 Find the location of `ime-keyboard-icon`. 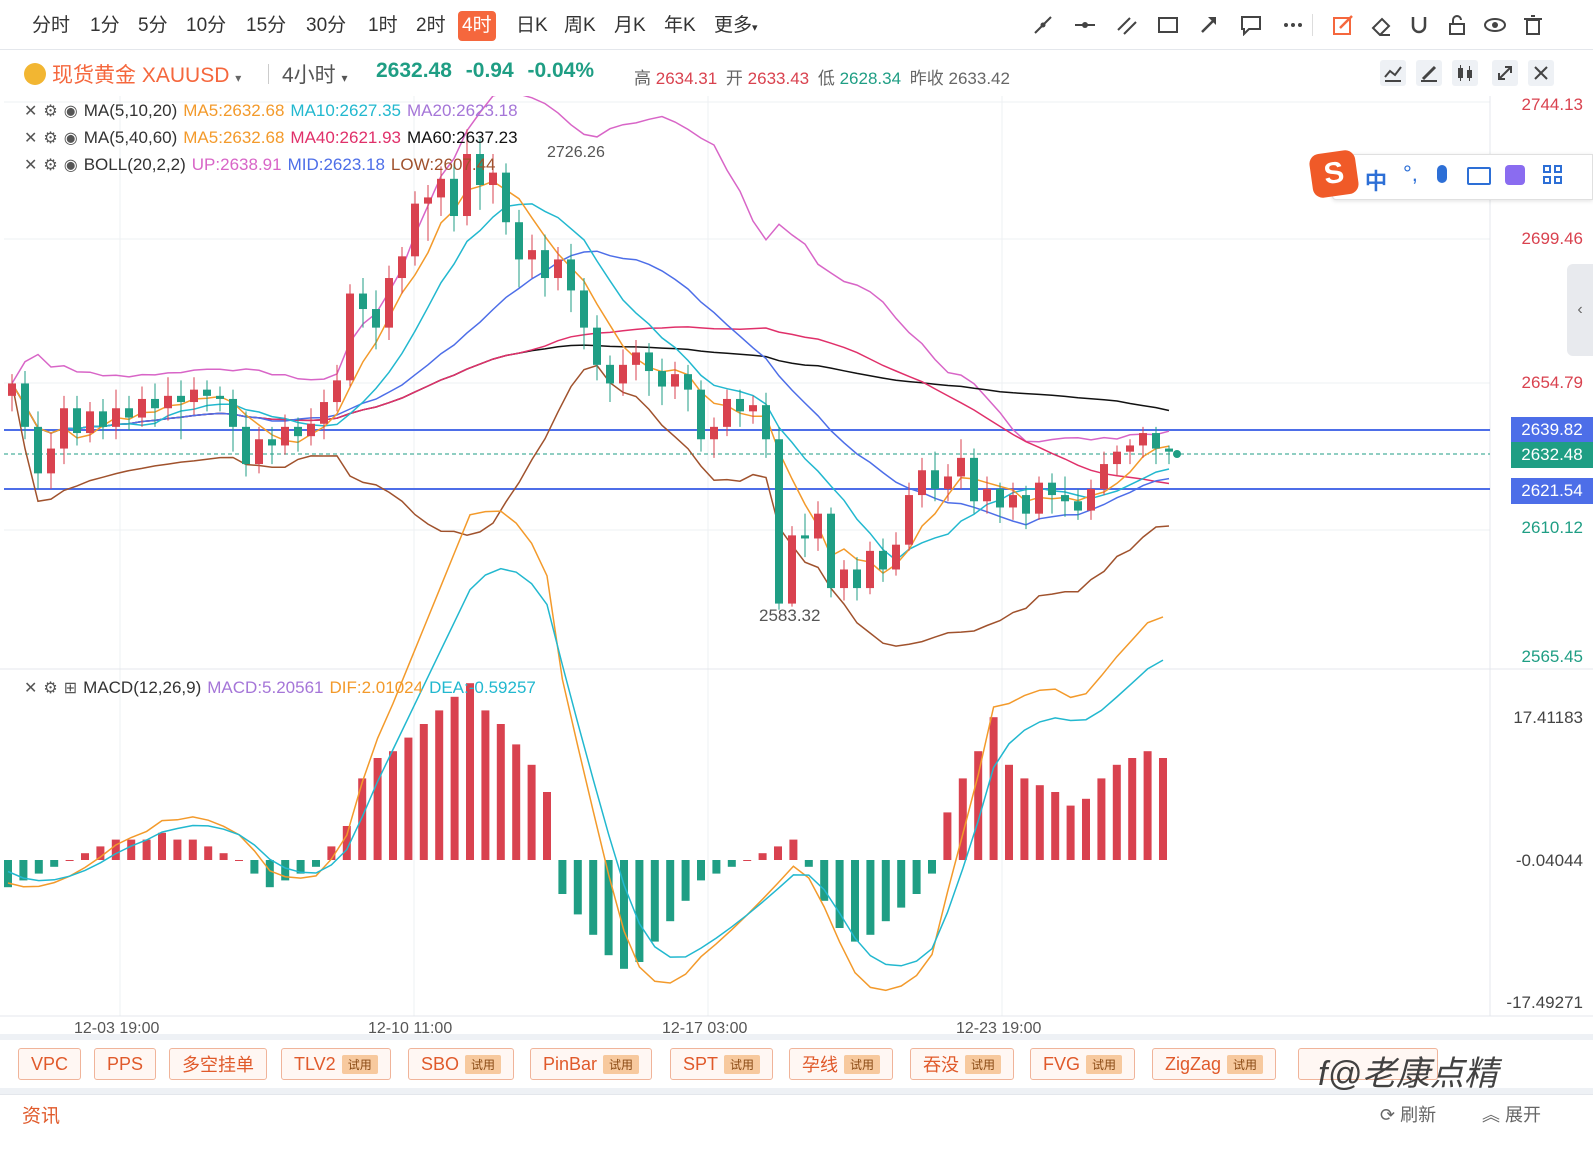

ime-keyboard-icon is located at coordinates (1479, 176).